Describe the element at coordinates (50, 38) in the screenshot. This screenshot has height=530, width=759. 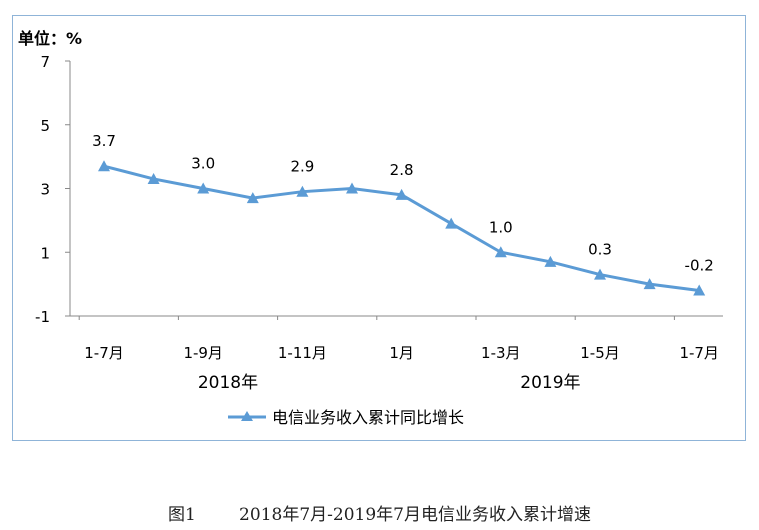
I see `unit-label: 单位：%` at that location.